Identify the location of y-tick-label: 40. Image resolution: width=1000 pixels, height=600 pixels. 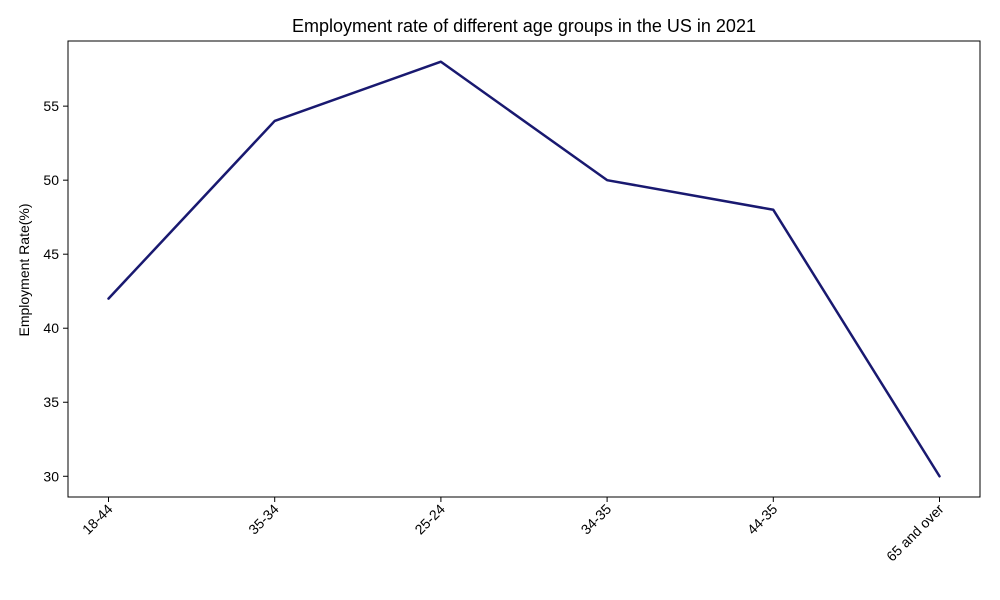
(51, 328).